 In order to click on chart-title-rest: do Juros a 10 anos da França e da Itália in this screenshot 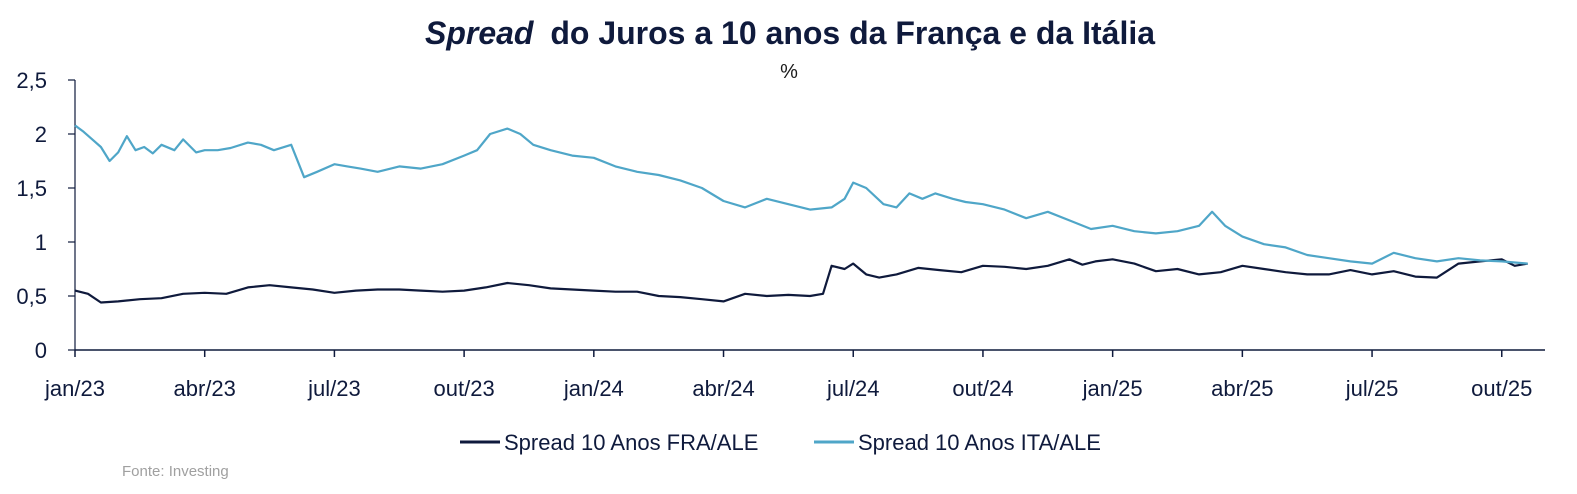, I will do `click(852, 33)`.